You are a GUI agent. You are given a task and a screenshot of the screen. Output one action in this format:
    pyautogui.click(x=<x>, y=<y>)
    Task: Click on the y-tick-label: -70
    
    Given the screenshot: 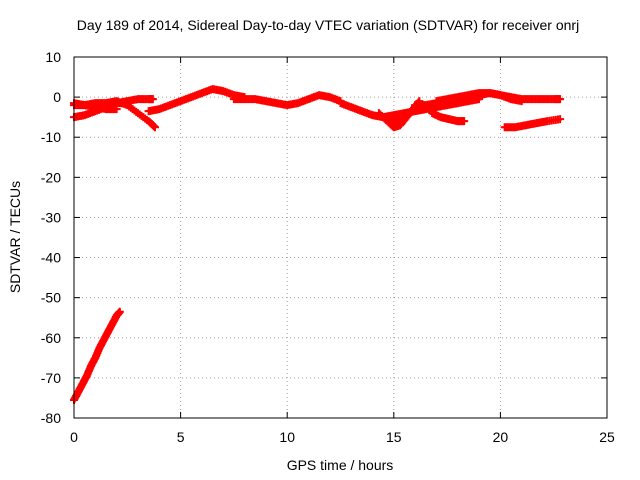 What is the action you would take?
    pyautogui.click(x=51, y=378)
    